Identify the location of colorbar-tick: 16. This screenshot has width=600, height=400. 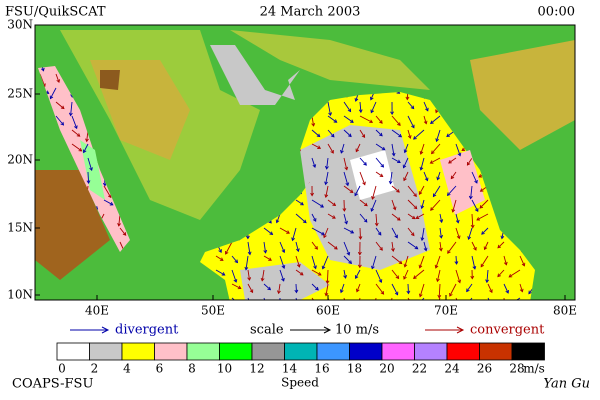
(321, 369).